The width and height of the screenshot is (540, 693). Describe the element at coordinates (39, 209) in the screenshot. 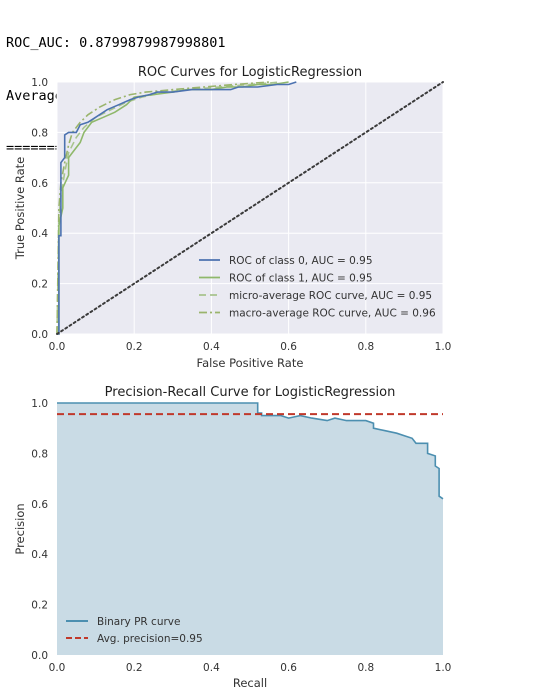

I see `roc-y-ticks: 0.0 0.2 0.4 0.6 0.8 1.0` at that location.